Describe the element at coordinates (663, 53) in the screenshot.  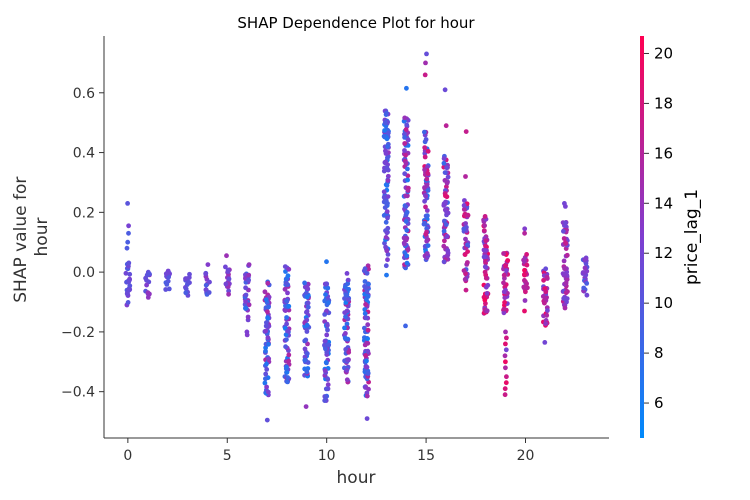
I see `colorbar-tick-label: 20` at that location.